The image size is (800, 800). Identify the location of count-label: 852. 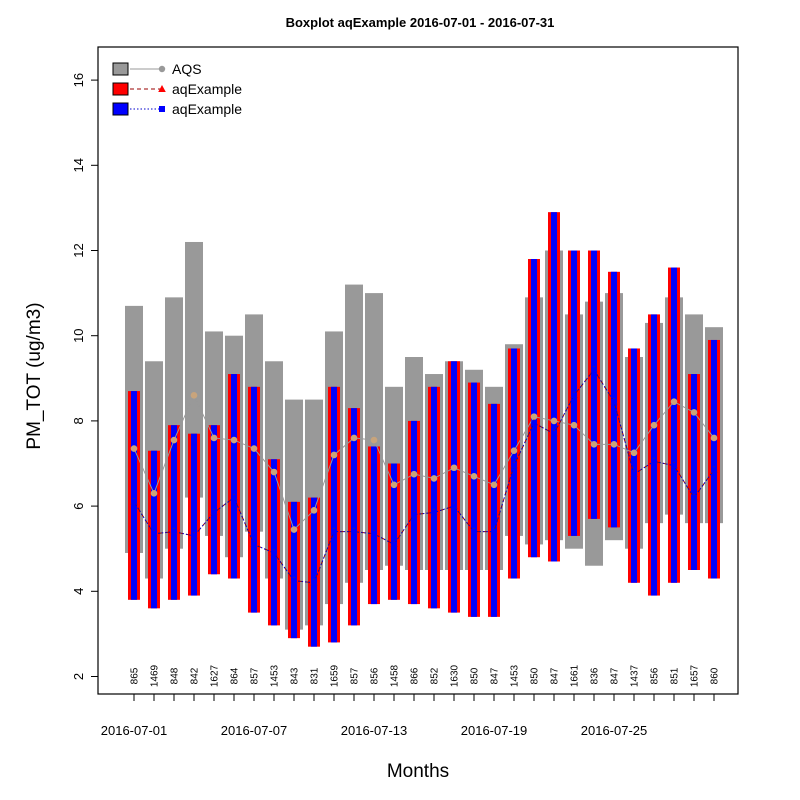
(435, 675).